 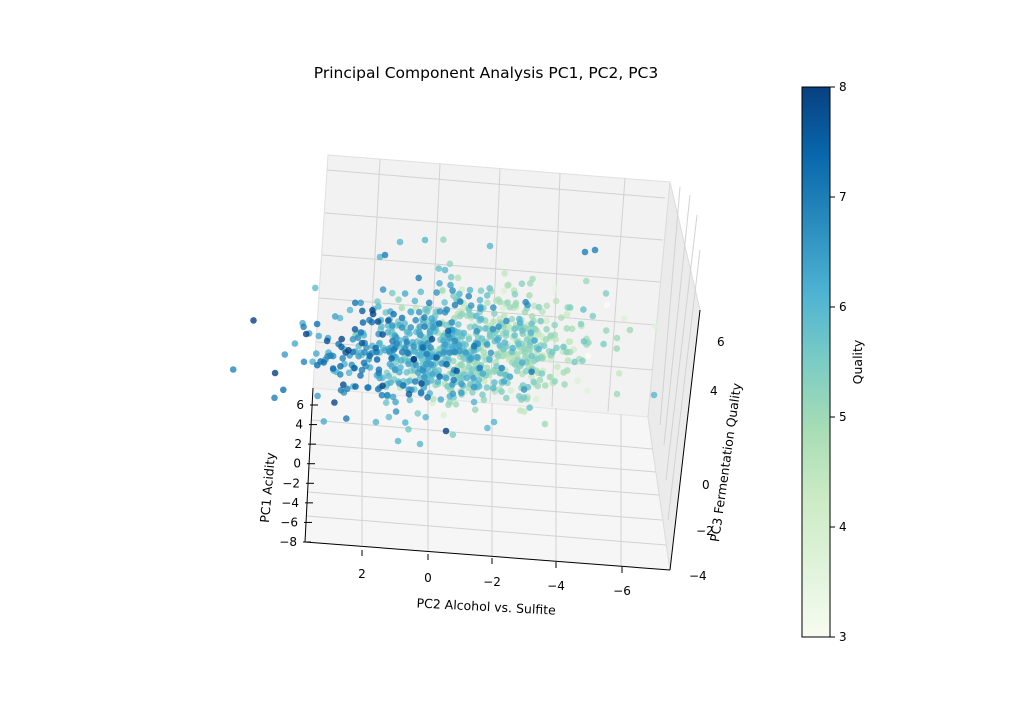 I want to click on floor-pane, so click(x=487, y=479).